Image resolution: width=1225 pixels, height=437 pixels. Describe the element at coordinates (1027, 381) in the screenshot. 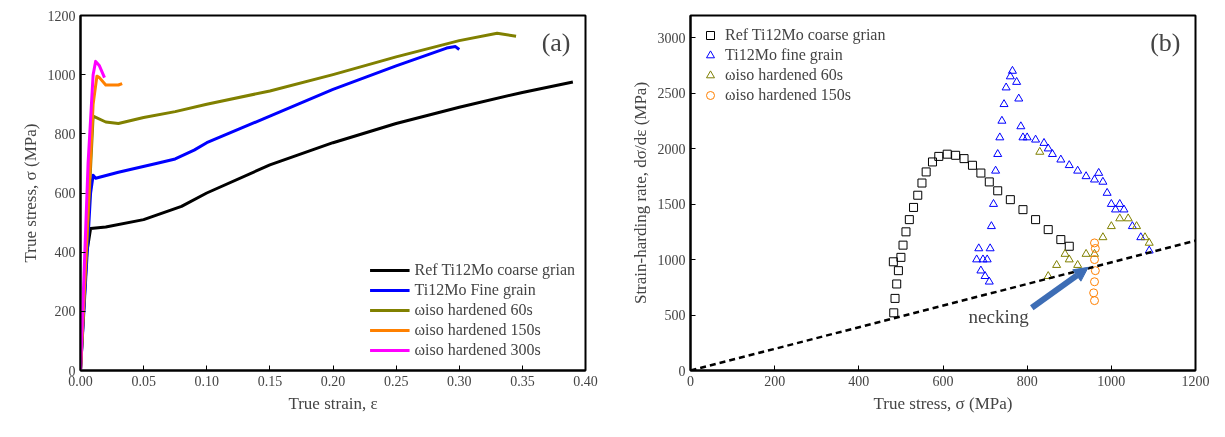

I see `x-tick-label: 800` at that location.